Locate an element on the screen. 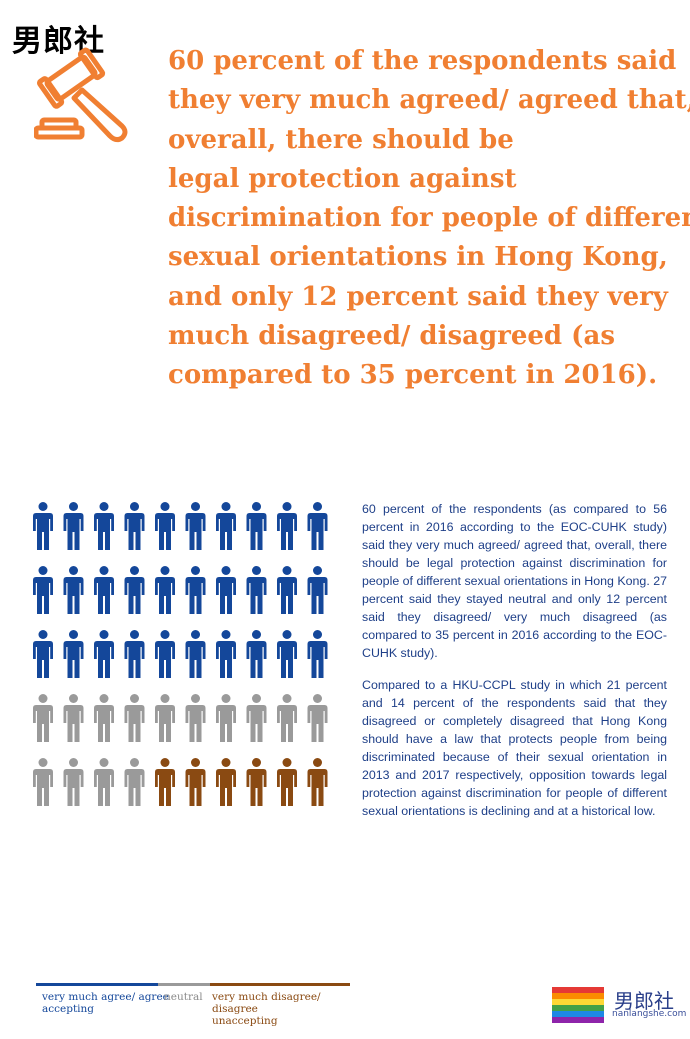 This screenshot has height=1039, width=690. legend-label-disagree: very much disagree/ disagree unaccepting is located at coordinates (289, 1009).